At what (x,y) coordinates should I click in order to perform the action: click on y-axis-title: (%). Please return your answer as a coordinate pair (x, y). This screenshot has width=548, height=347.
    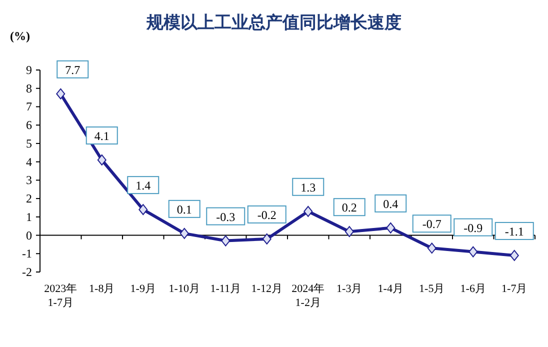
    Looking at the image, I should click on (20, 36).